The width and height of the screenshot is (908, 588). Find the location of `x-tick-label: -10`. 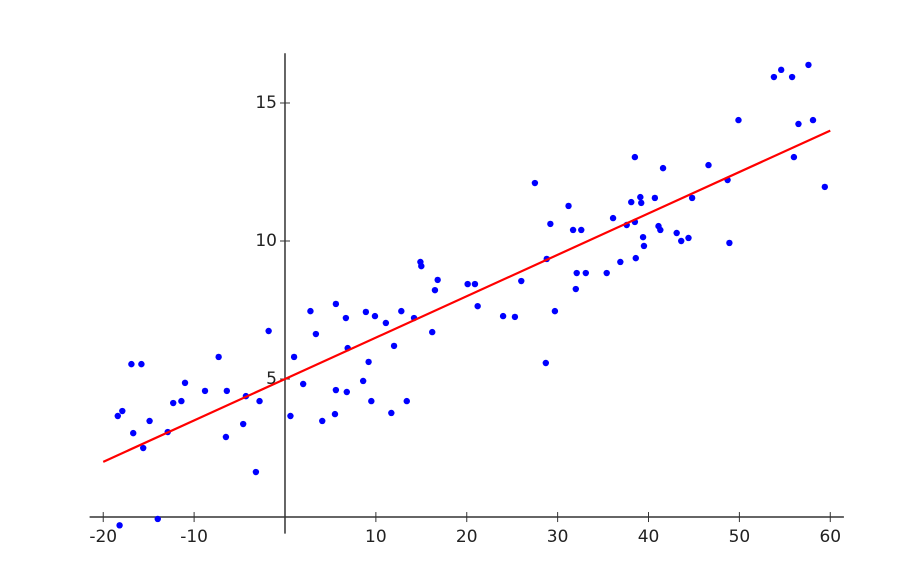

x-tick-label: -10 is located at coordinates (194, 537).